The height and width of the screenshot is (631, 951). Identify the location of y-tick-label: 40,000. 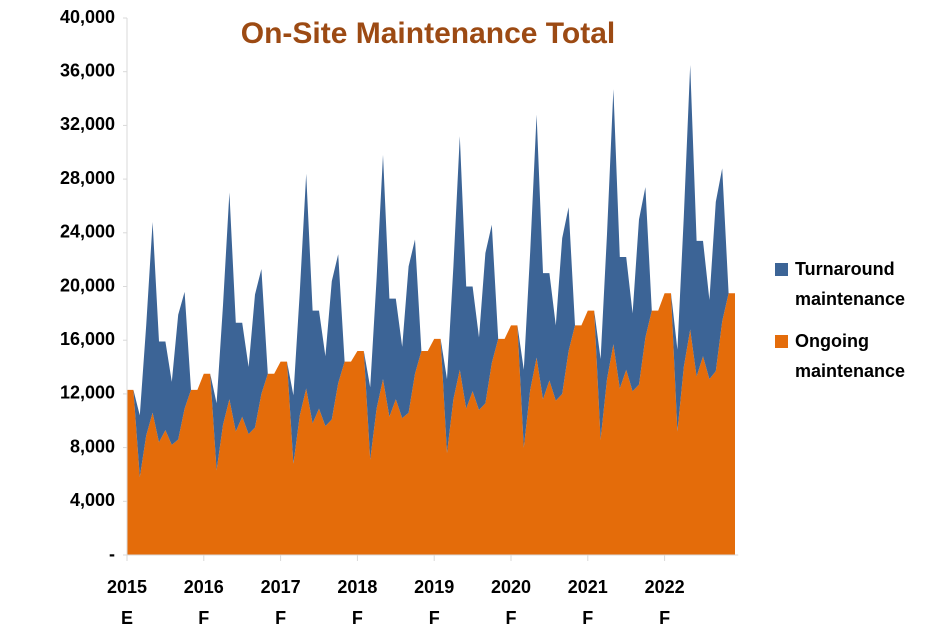
(87, 17).